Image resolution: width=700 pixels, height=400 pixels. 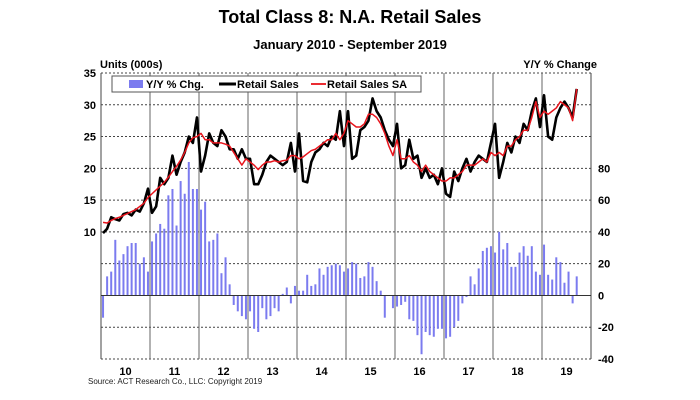 I want to click on legend-label-retail: Retail Sales, so click(x=268, y=85).